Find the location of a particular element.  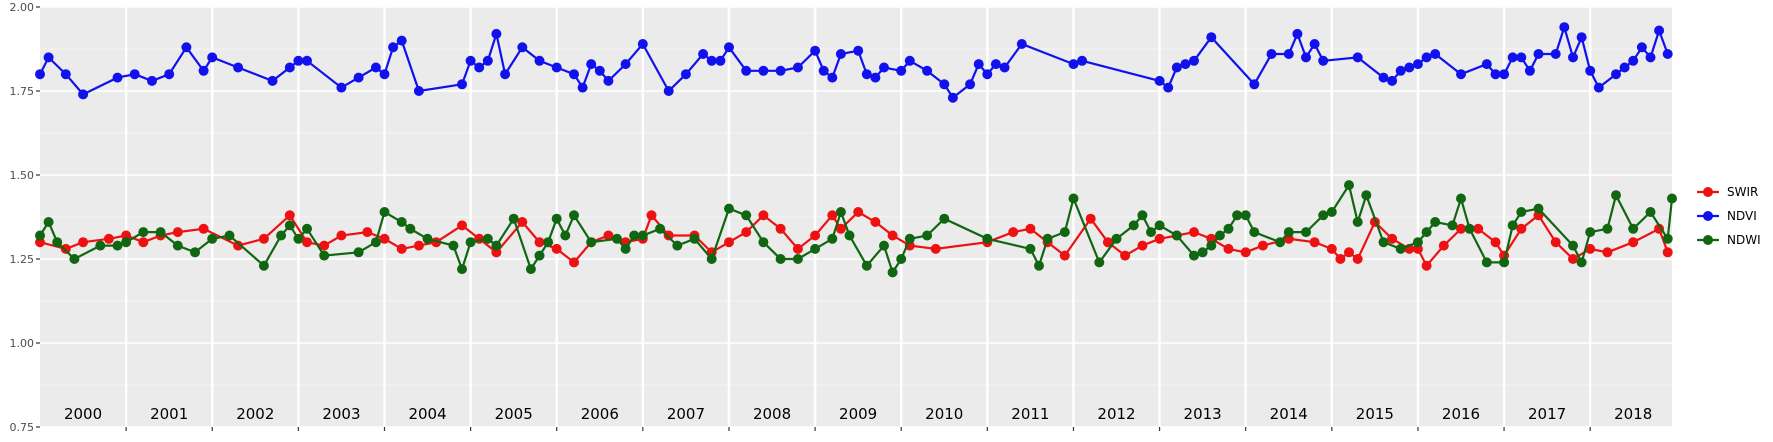

year-label: 2001 is located at coordinates (169, 414).